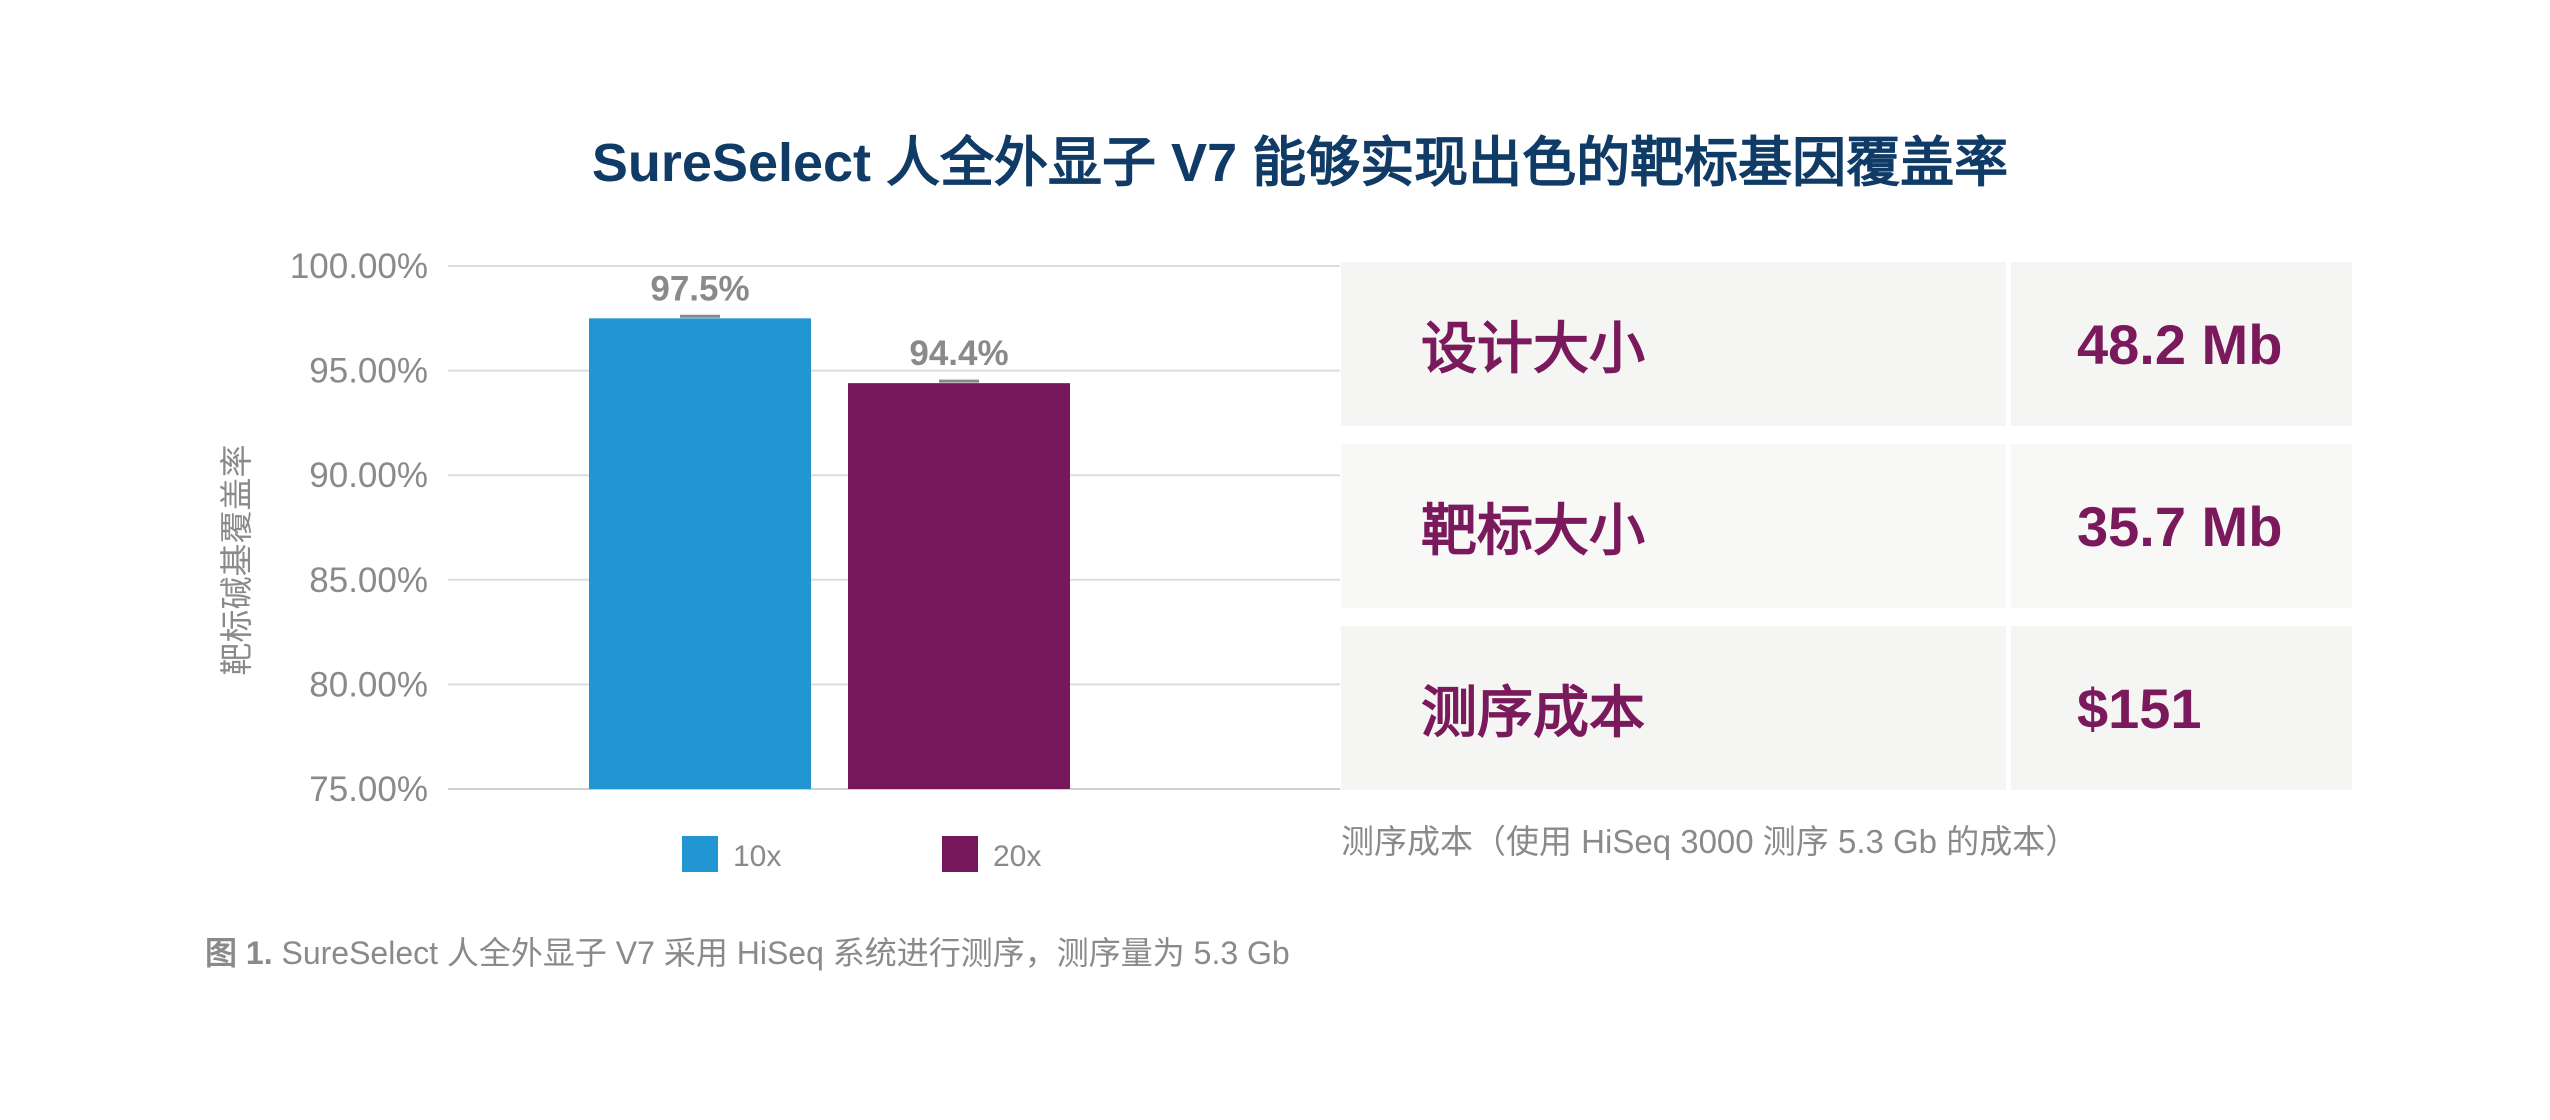  I want to click on stat-value: 48.2 Mb, so click(2181, 344).